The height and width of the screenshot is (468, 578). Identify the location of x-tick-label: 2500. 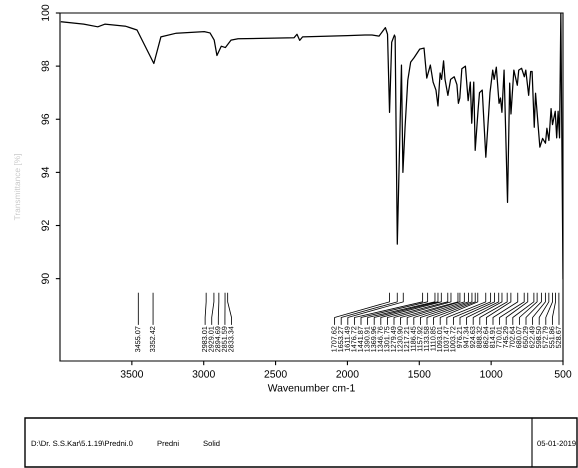
(275, 374).